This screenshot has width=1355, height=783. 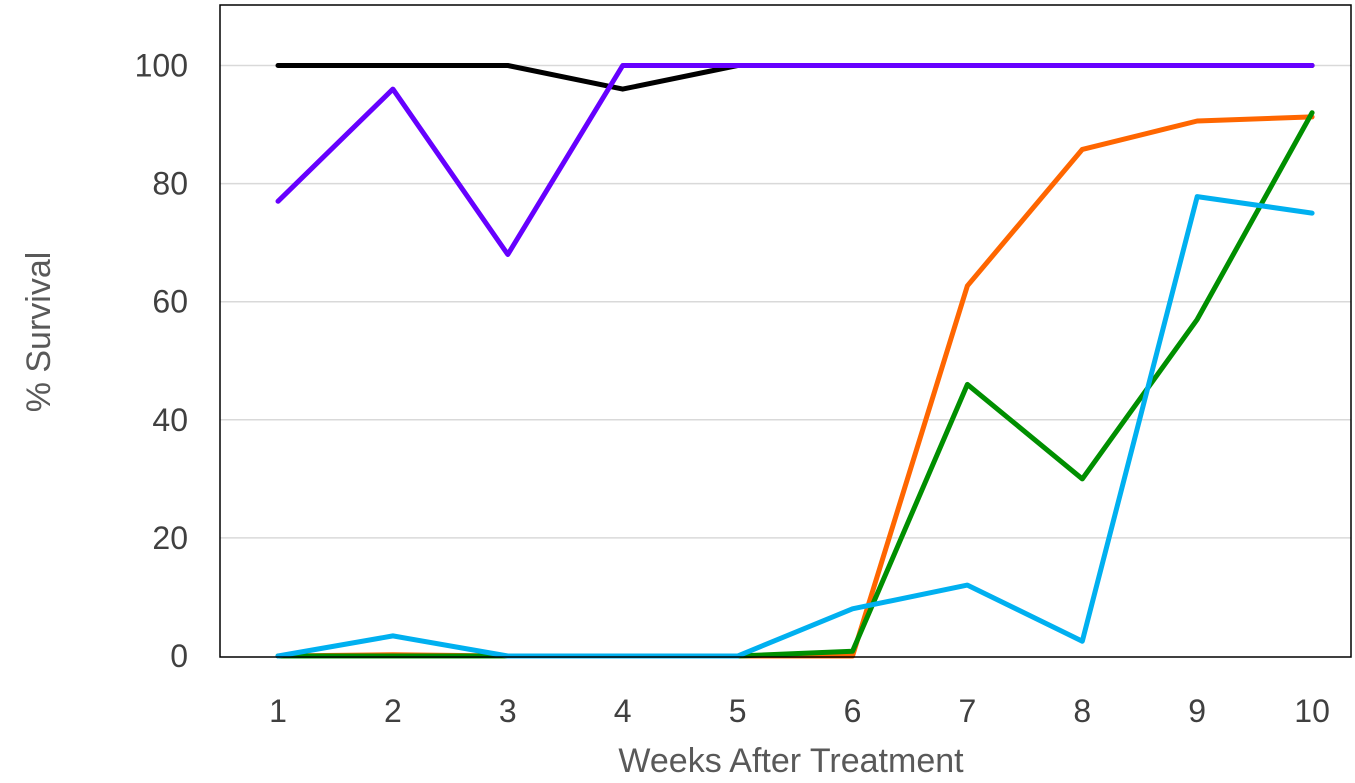 What do you see at coordinates (170, 184) in the screenshot?
I see `y-tick-label: 80` at bounding box center [170, 184].